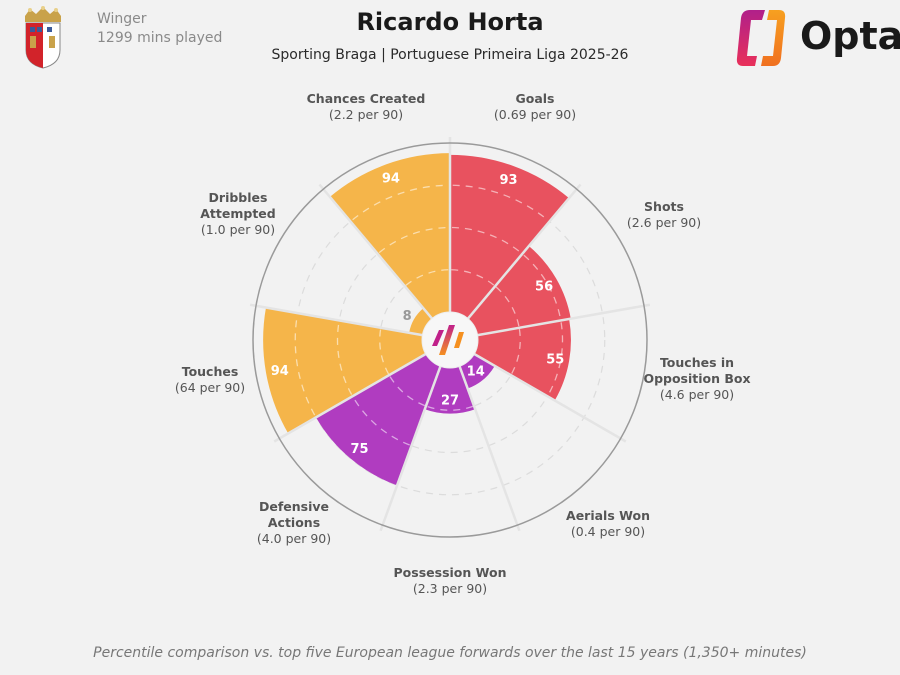 Image resolution: width=900 pixels, height=675 pixels. I want to click on bar-touches-in-opposition-box, so click(522, 359).